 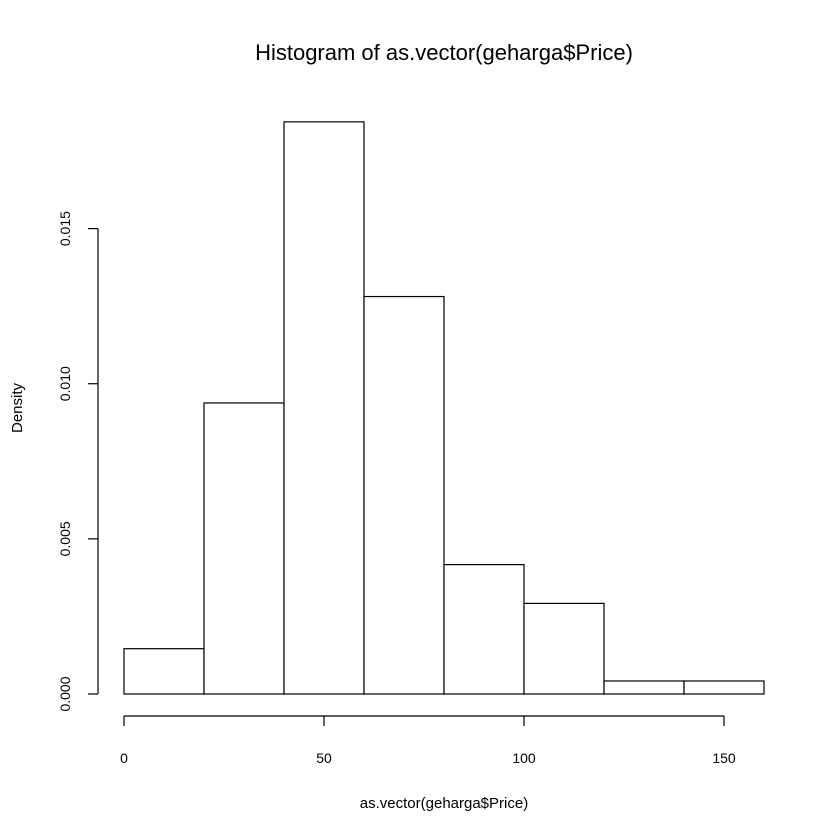 What do you see at coordinates (65, 383) in the screenshot?
I see `y-tick-label-2: 0.010` at bounding box center [65, 383].